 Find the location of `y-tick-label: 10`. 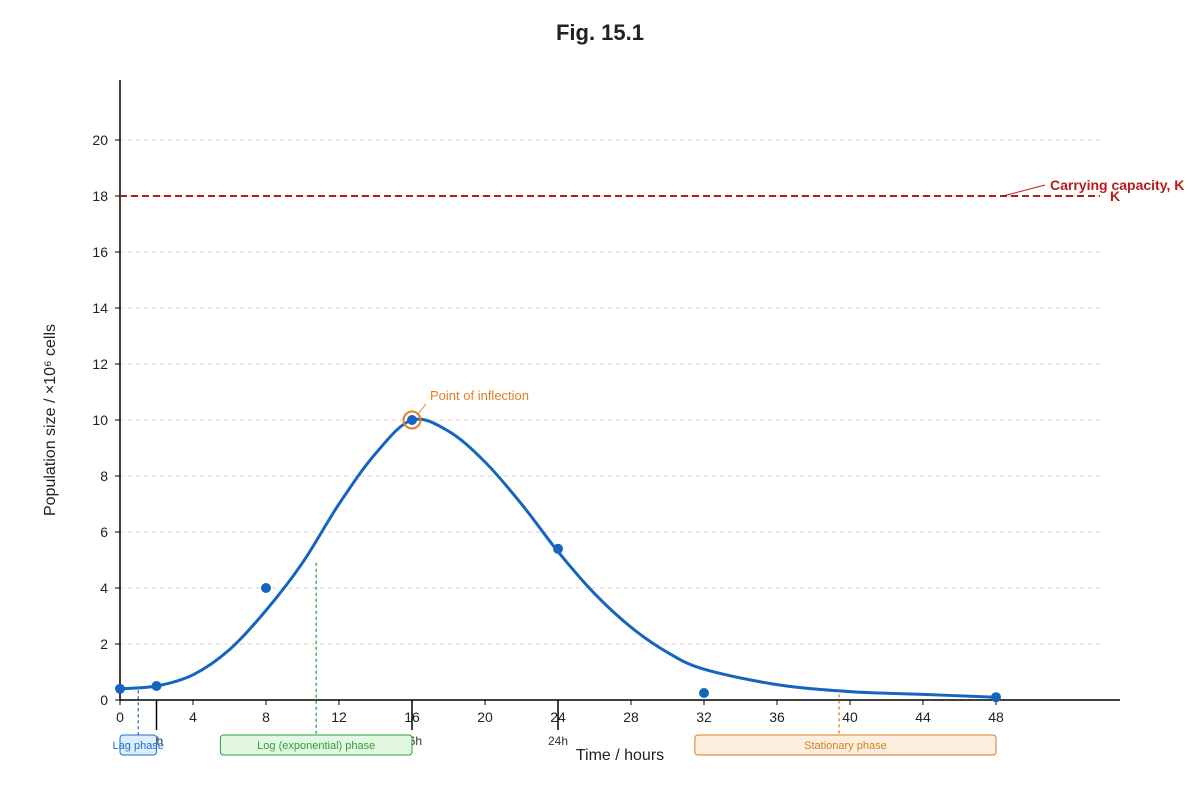

y-tick-label: 10 is located at coordinates (100, 420).